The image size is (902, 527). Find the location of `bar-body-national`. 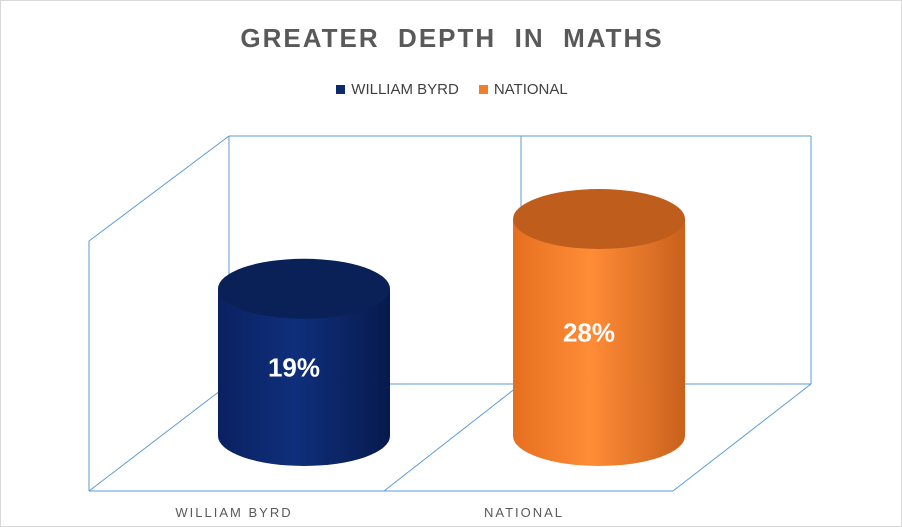

bar-body-national is located at coordinates (599, 342).